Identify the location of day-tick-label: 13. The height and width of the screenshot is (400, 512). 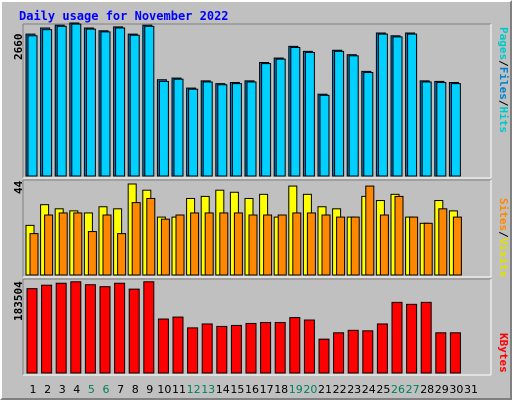
(208, 389).